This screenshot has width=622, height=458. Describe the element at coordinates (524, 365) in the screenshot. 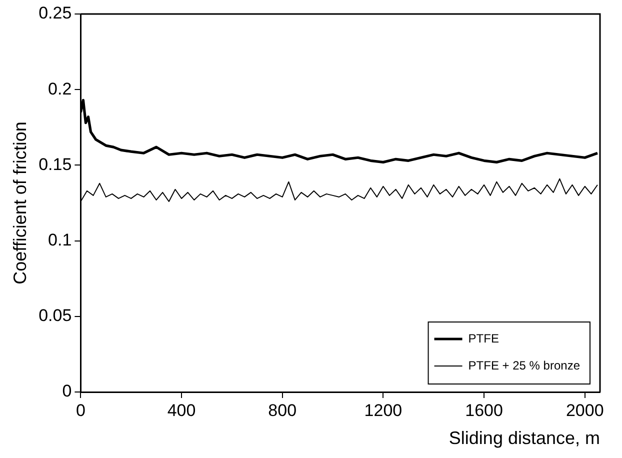

I see `legend-label: PTFE + 25 % bronze` at that location.